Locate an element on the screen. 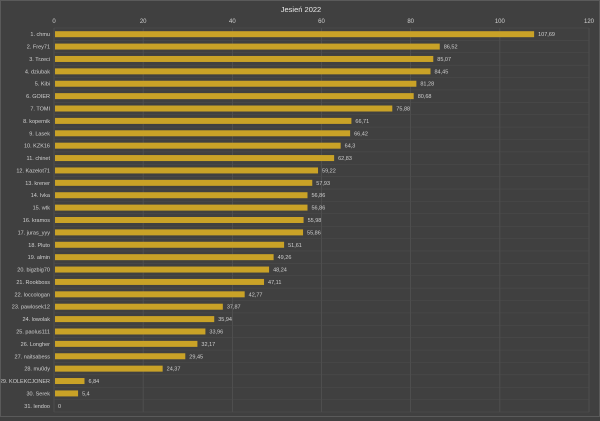 Image resolution: width=600 pixels, height=421 pixels. category-label: 19. almin is located at coordinates (39, 258).